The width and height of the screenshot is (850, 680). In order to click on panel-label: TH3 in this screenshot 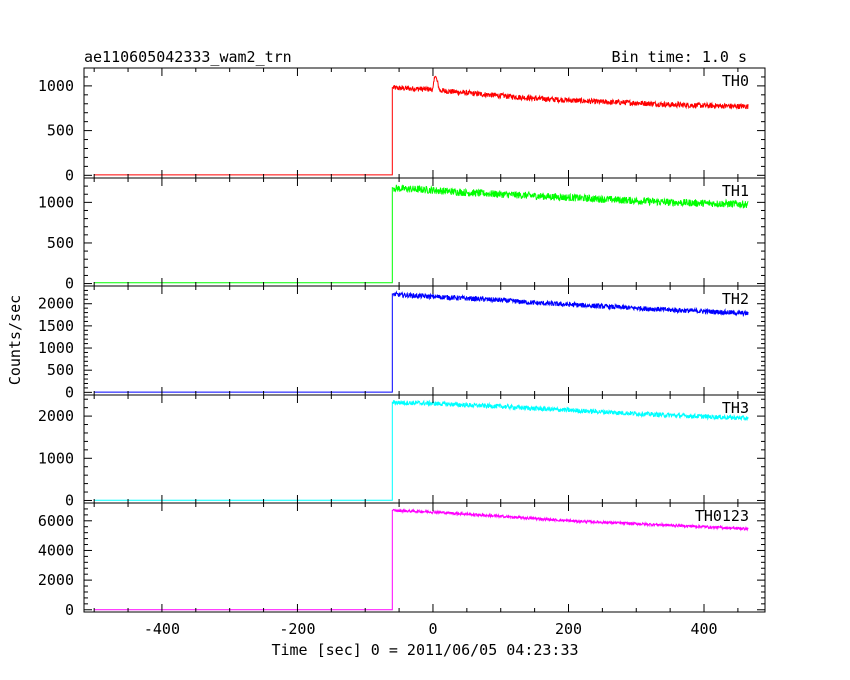, I will do `click(735, 408)`.